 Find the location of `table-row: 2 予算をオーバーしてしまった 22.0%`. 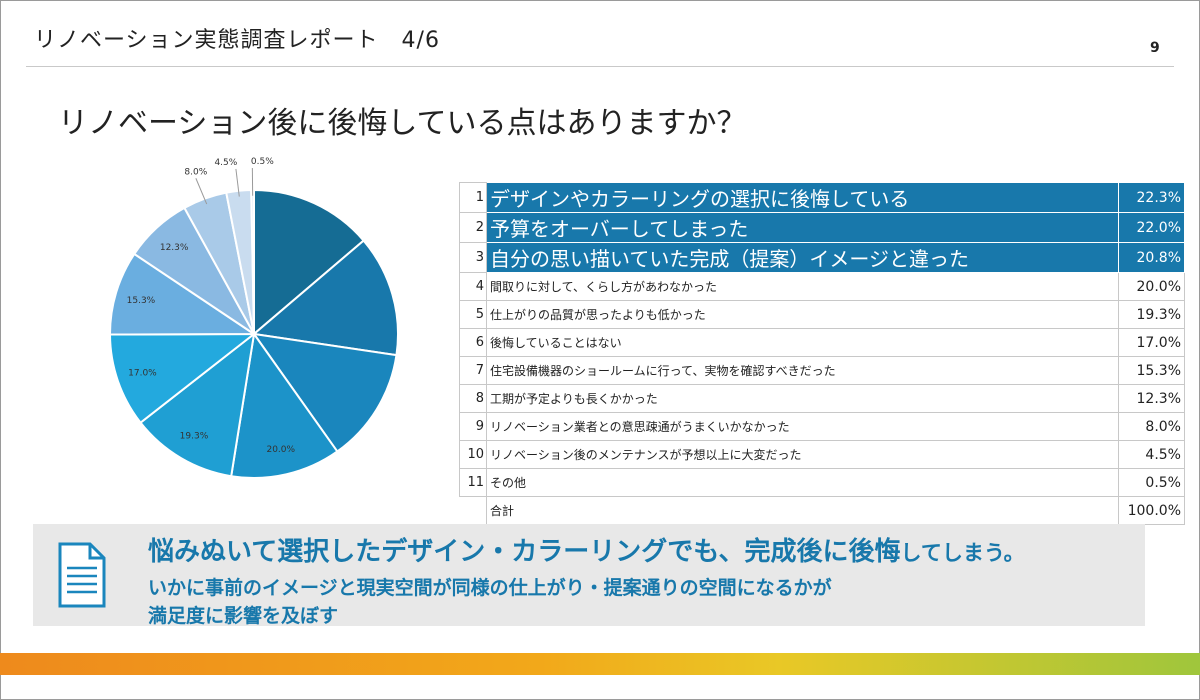

table-row: 2 予算をオーバーしてしまった 22.0% is located at coordinates (822, 227).